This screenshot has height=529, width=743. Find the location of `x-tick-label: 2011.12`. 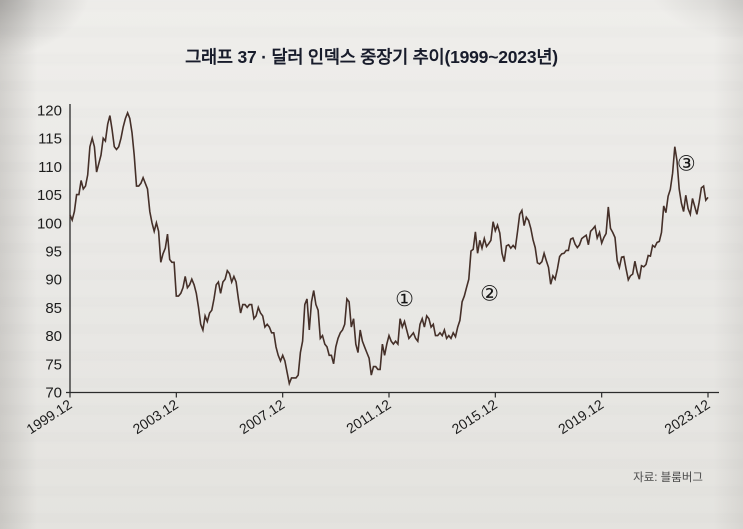

x-tick-label: 2011.12 is located at coordinates (368, 416).